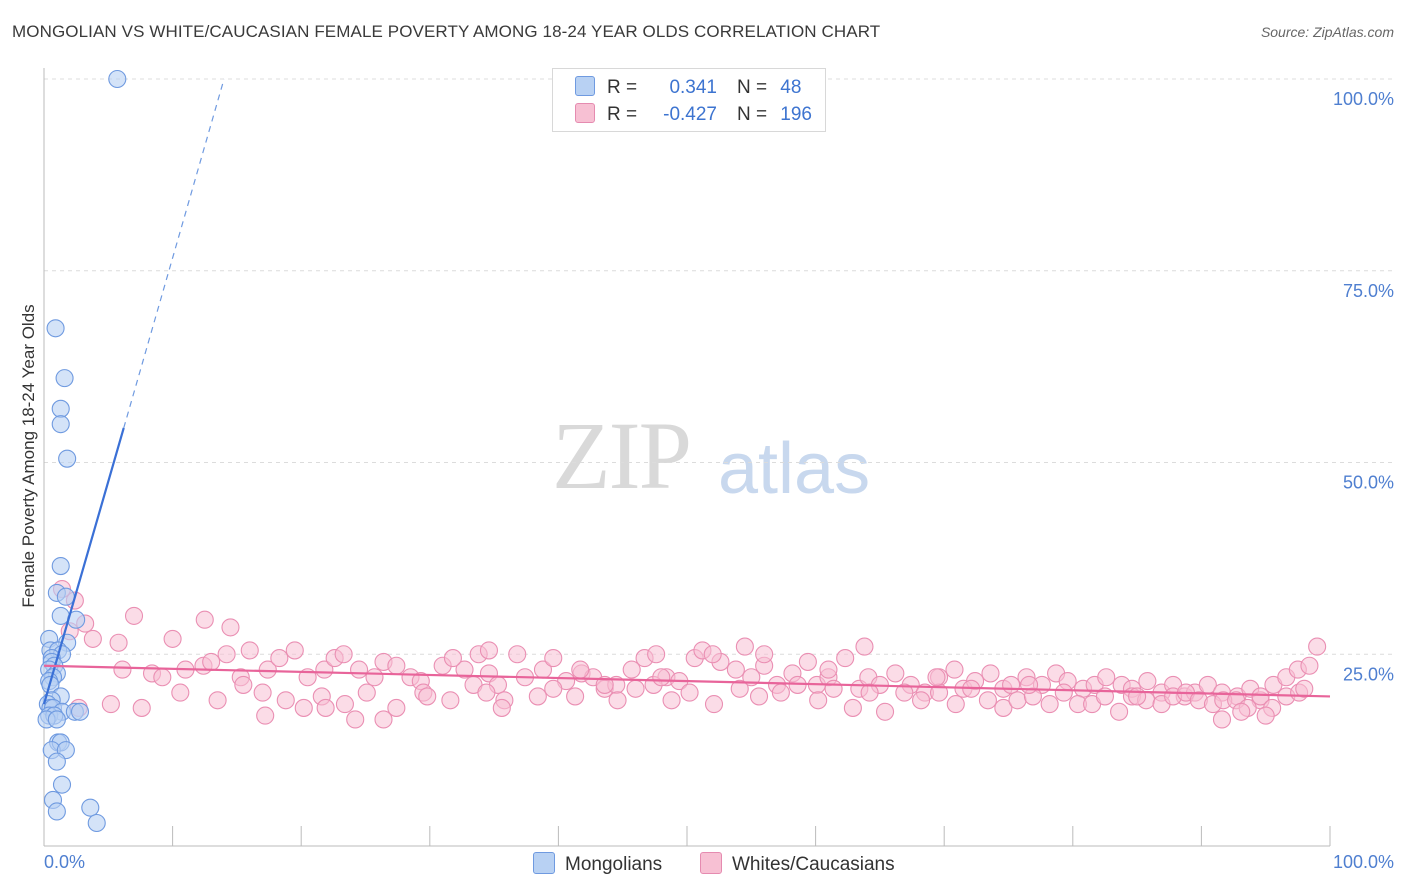 The image size is (1406, 892). I want to click on bottom-legend-mongolians: Mongolians, so click(597, 864).